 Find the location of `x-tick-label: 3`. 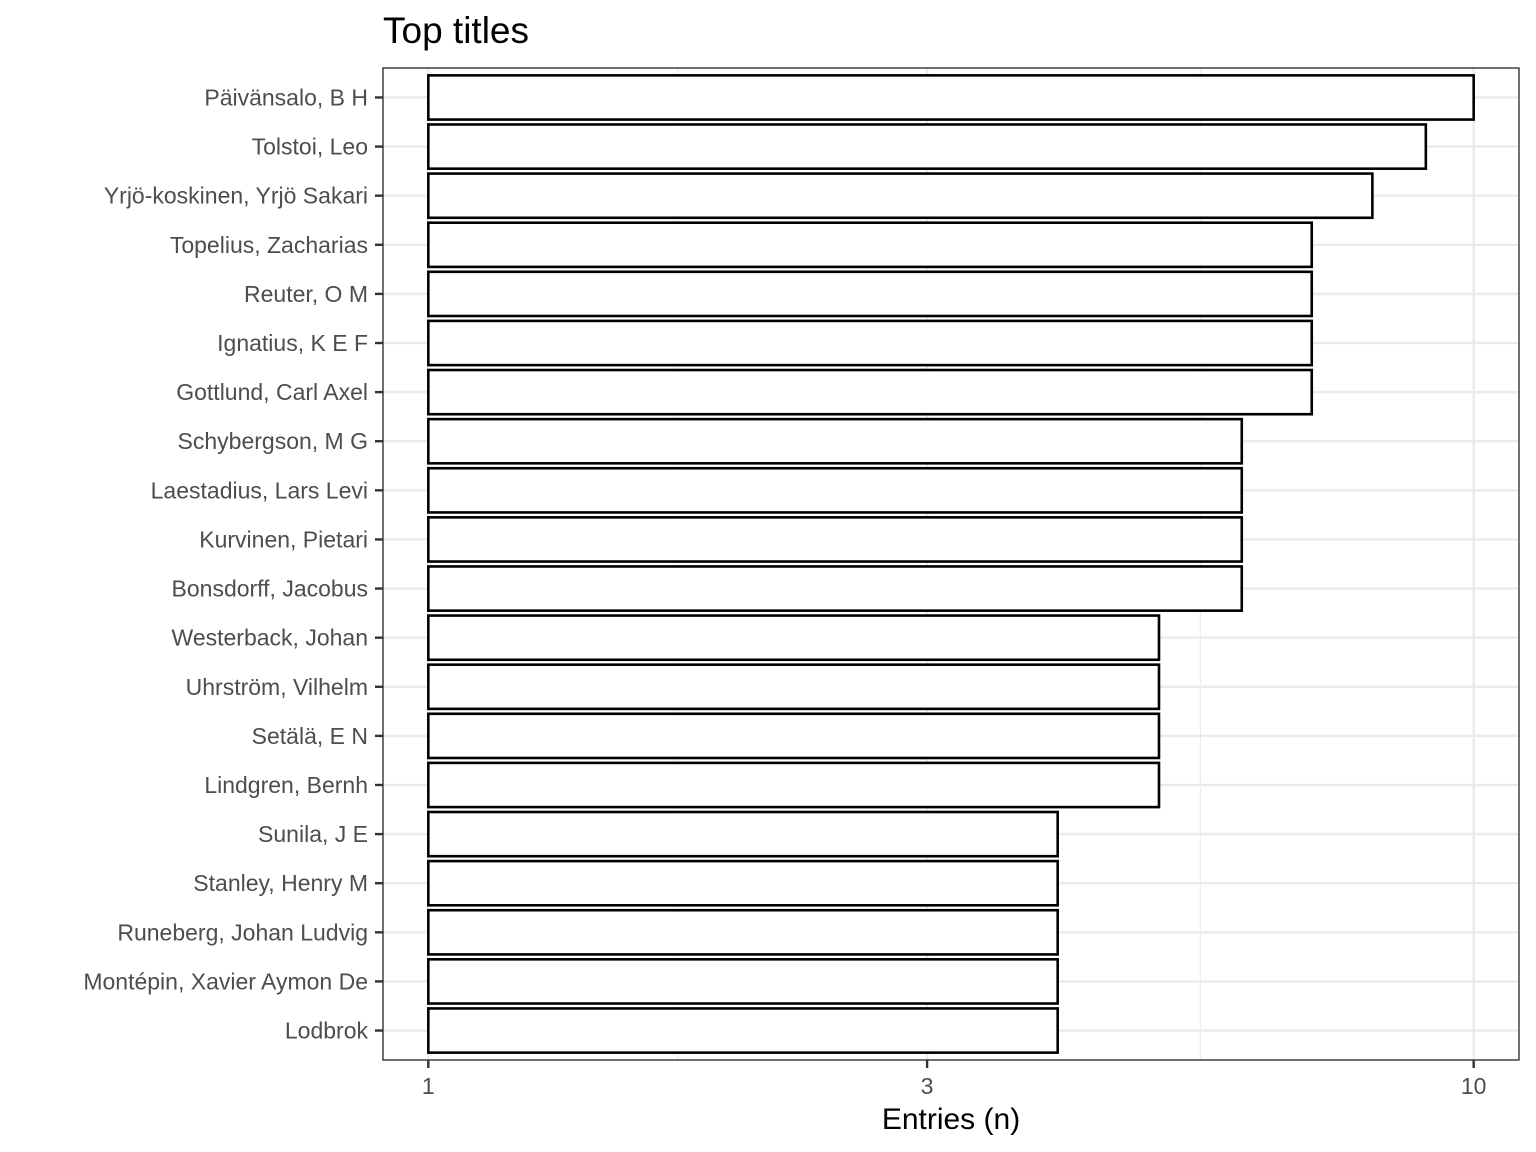

x-tick-label: 3 is located at coordinates (927, 1086).